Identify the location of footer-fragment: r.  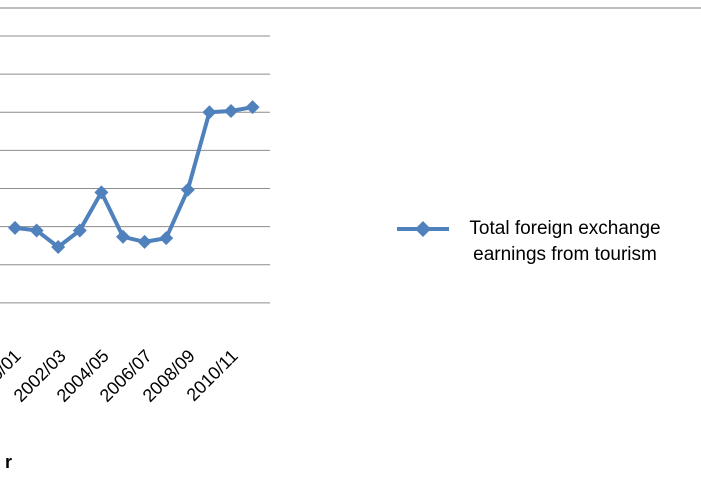
(9, 462).